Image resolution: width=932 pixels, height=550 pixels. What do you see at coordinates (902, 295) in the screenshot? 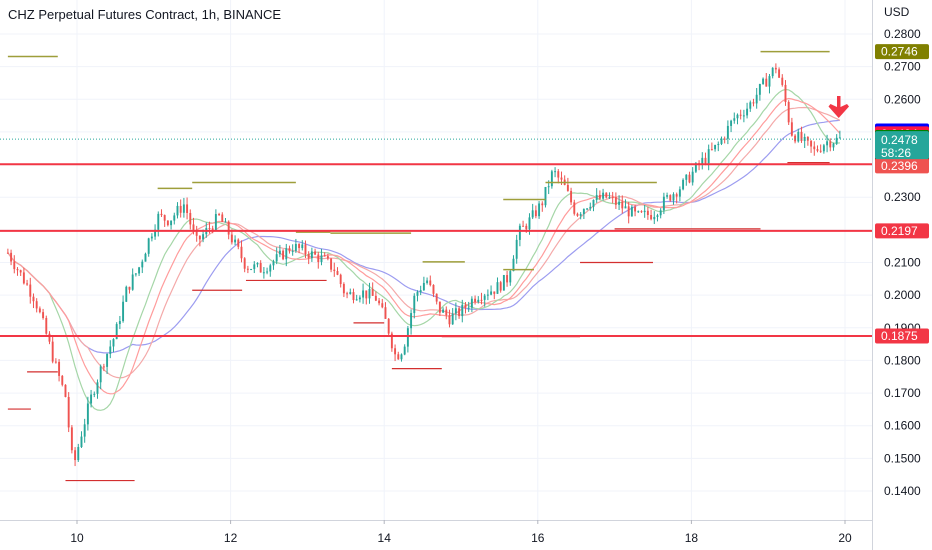
I see `y-tick-label: 0.2000` at bounding box center [902, 295].